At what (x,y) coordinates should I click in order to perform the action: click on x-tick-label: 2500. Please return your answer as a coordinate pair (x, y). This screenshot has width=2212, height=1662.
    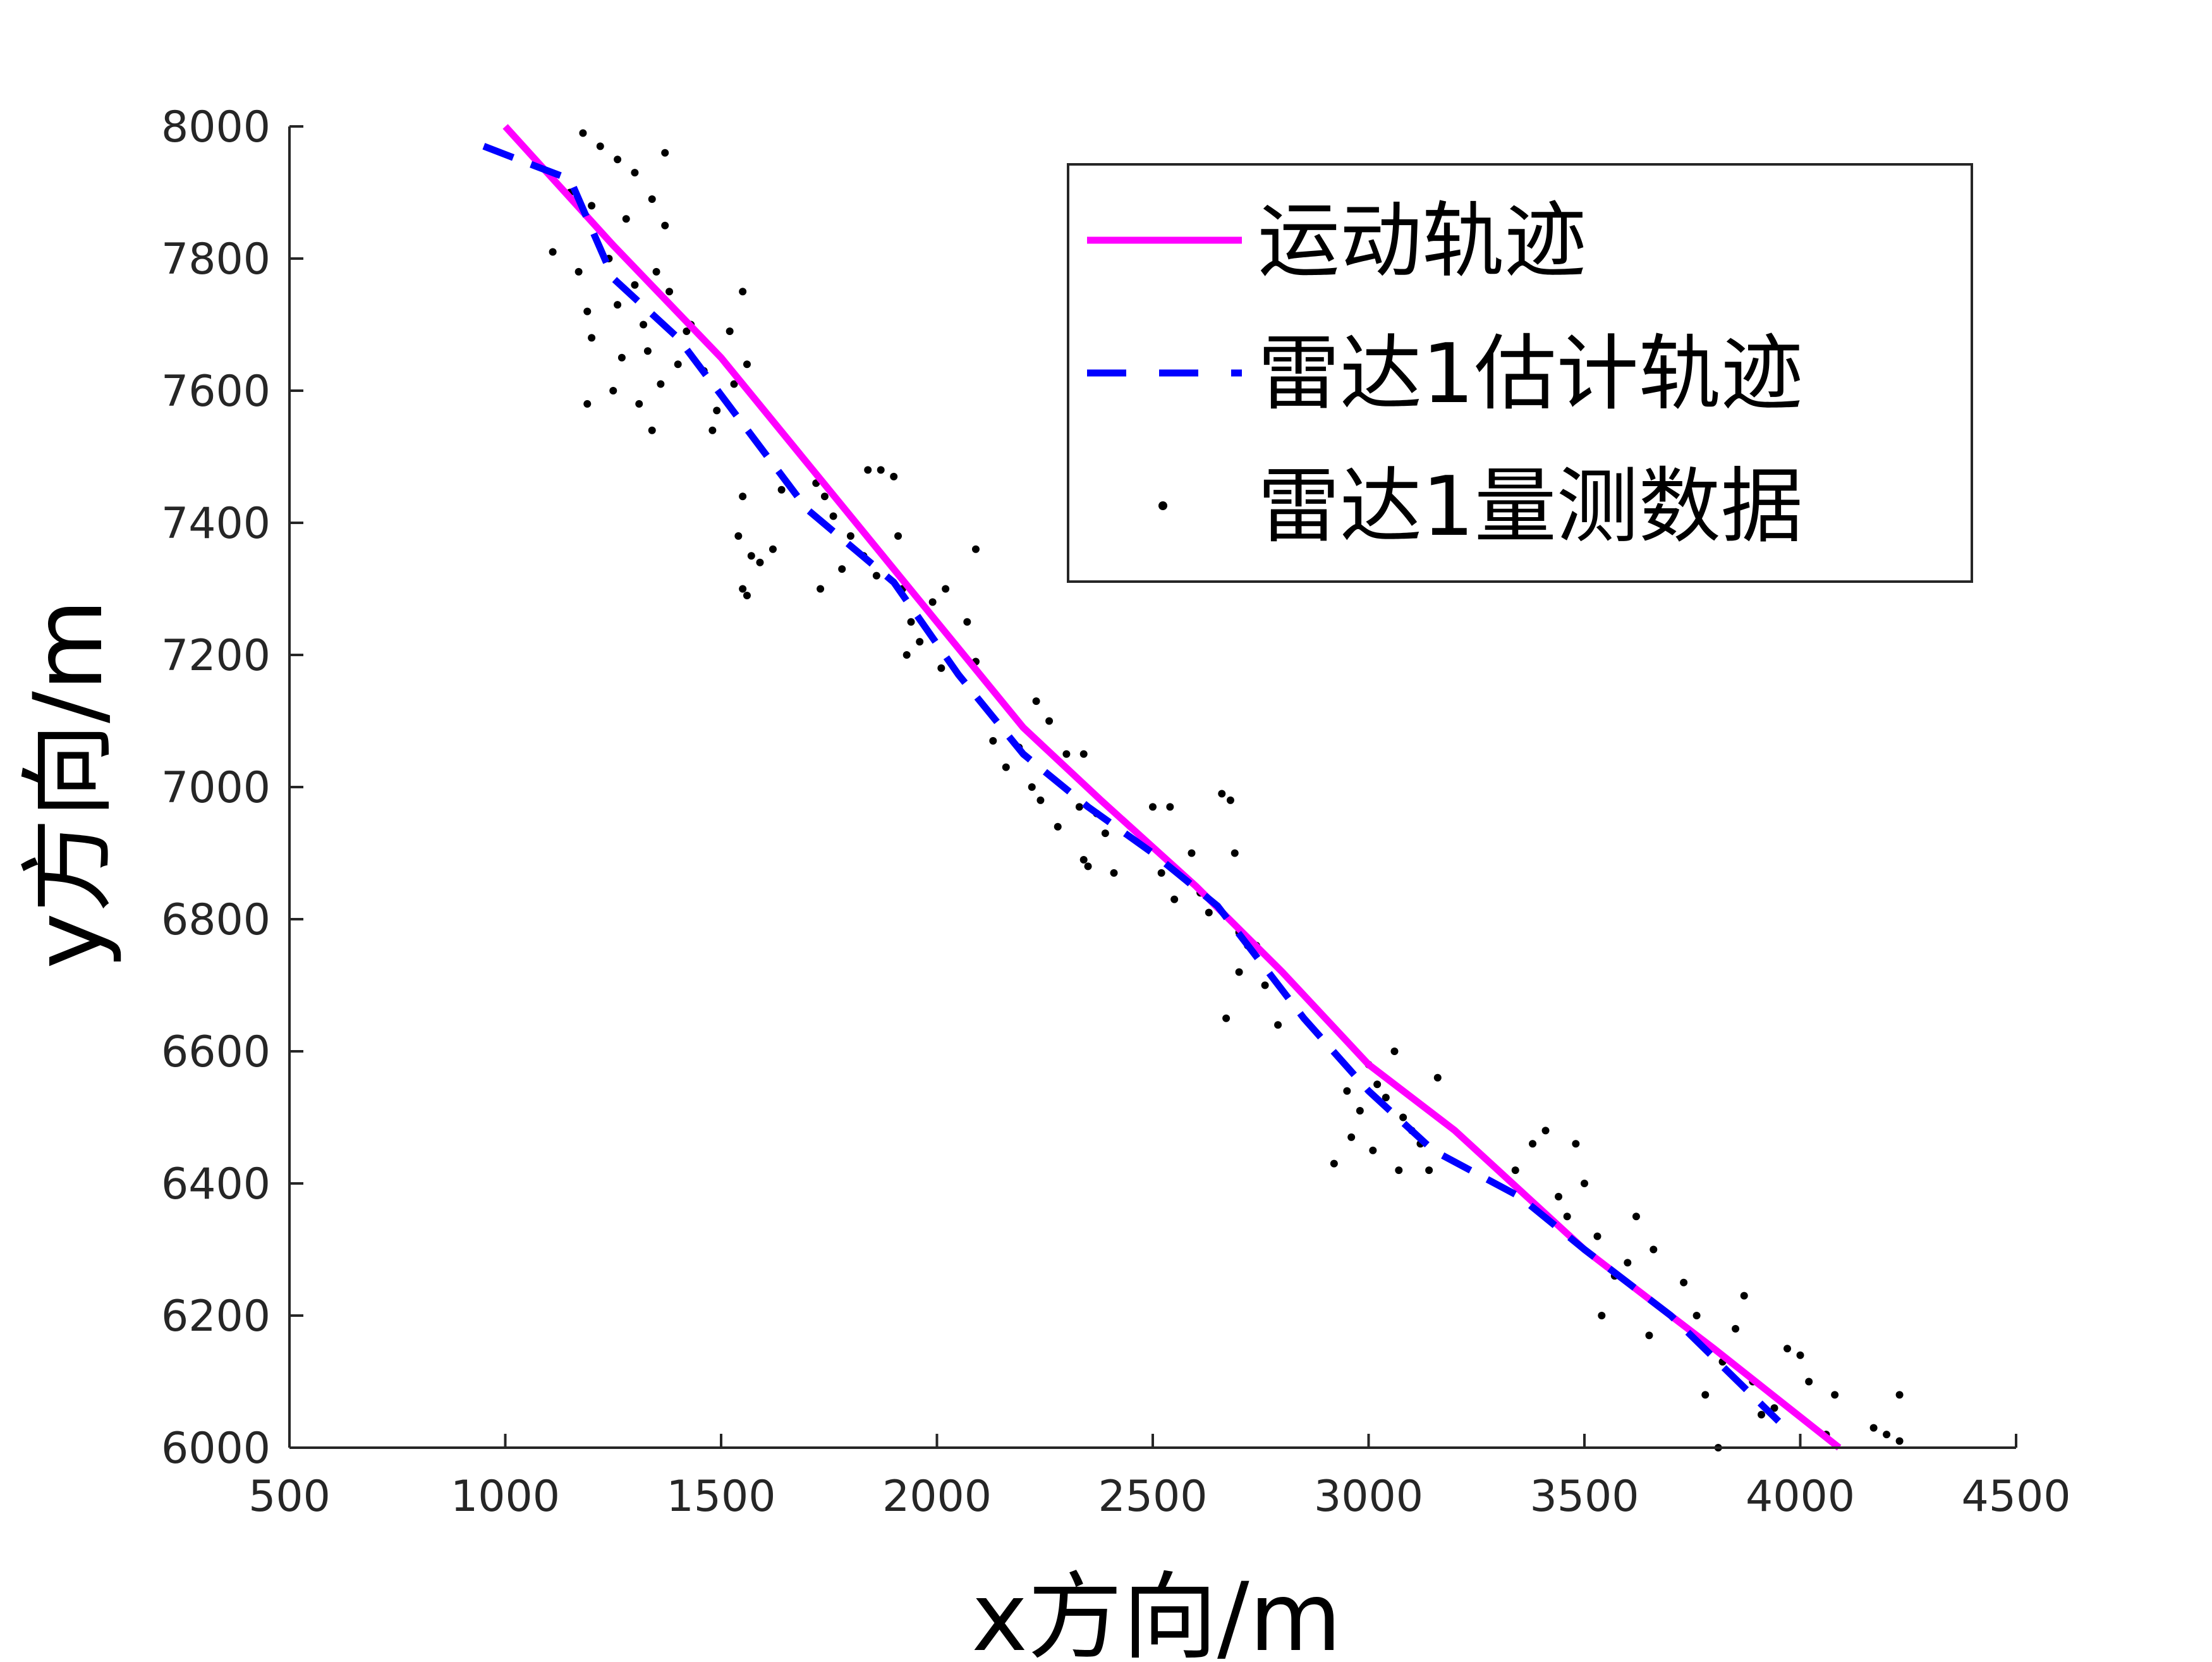
    Looking at the image, I should click on (1152, 1497).